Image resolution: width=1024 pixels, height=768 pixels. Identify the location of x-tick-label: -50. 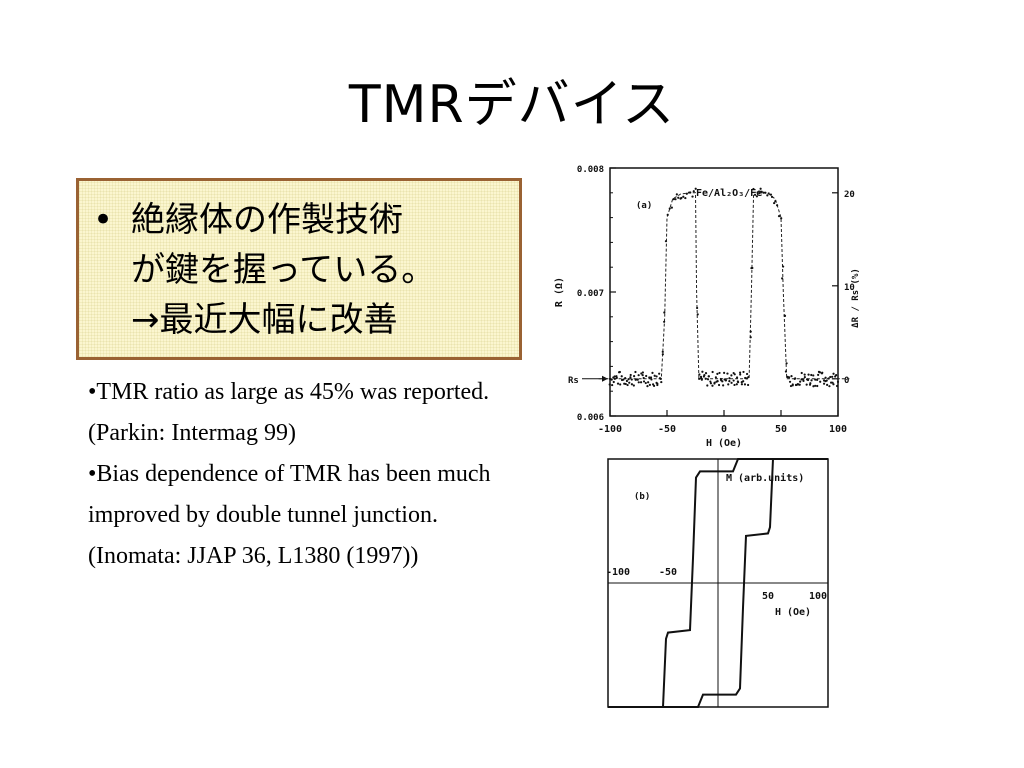
(668, 572).